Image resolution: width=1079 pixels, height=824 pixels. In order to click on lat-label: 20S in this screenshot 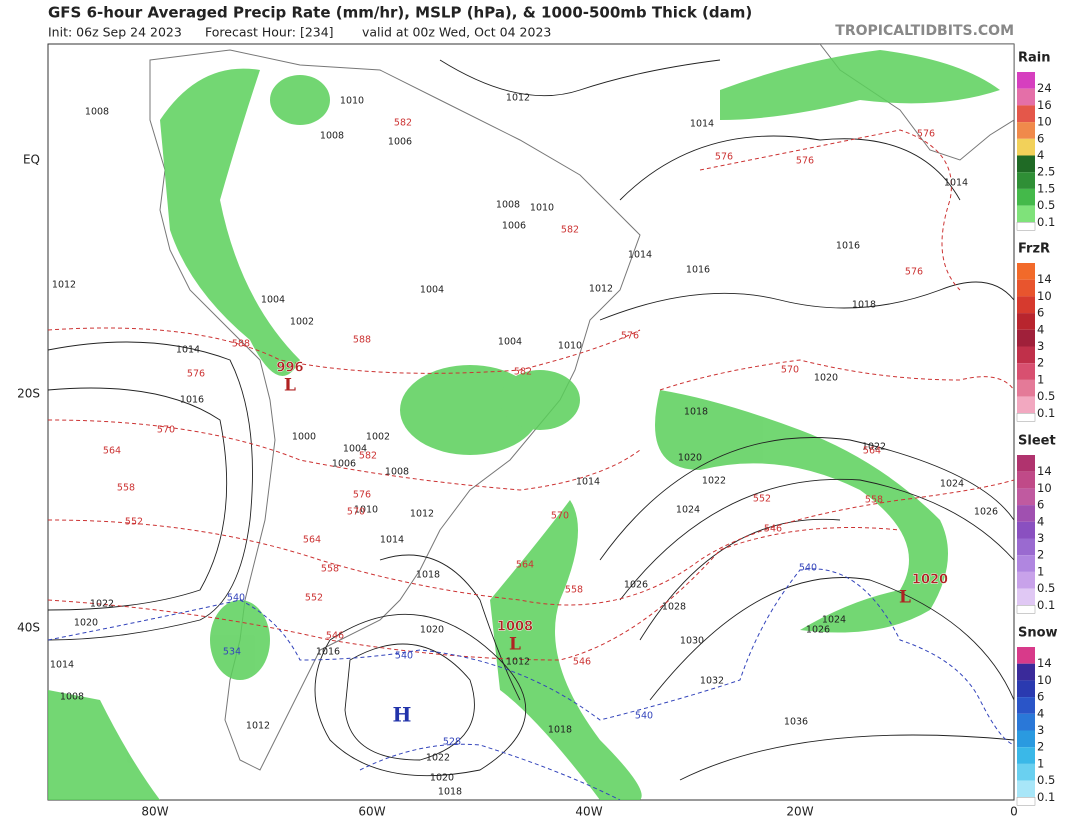, I will do `click(28, 394)`.